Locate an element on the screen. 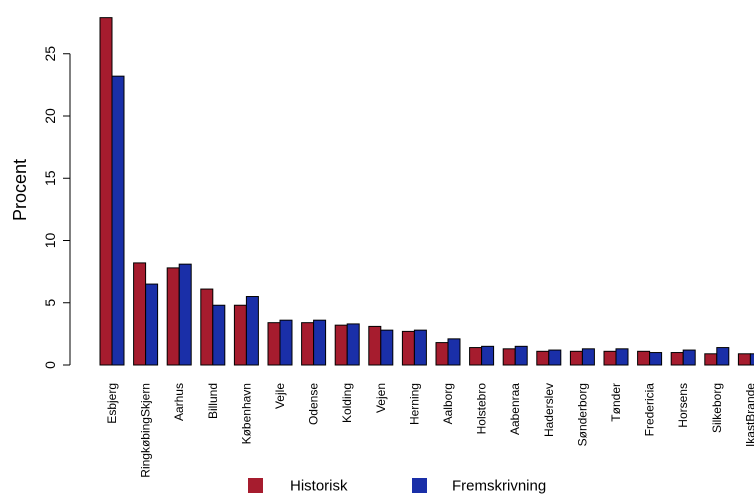 This screenshot has height=500, width=754. y-tick-label: 25 is located at coordinates (50, 54).